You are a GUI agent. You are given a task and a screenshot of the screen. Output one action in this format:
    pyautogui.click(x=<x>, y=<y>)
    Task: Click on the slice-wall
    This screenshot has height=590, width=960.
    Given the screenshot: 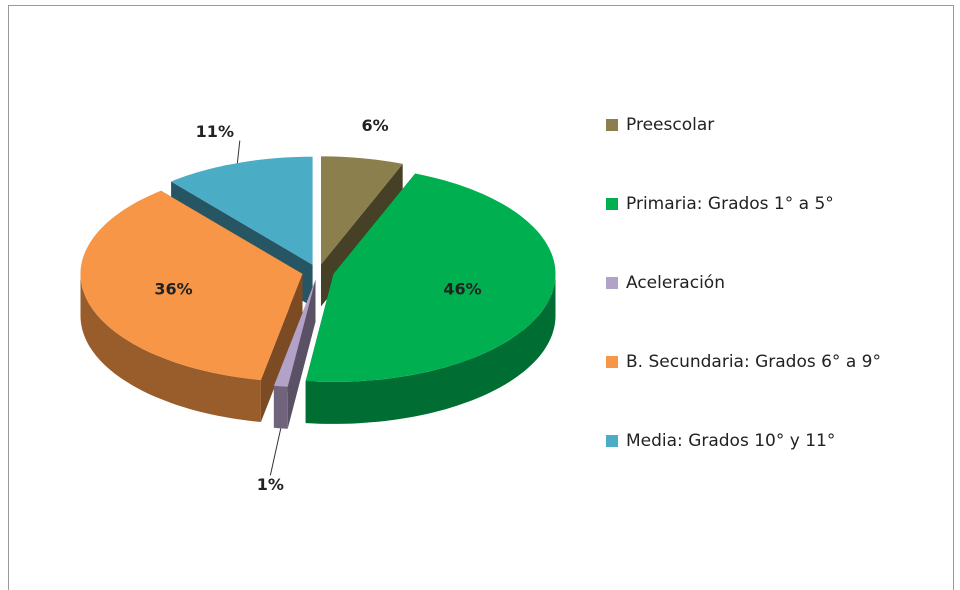 What is the action you would take?
    pyautogui.click(x=281, y=347)
    